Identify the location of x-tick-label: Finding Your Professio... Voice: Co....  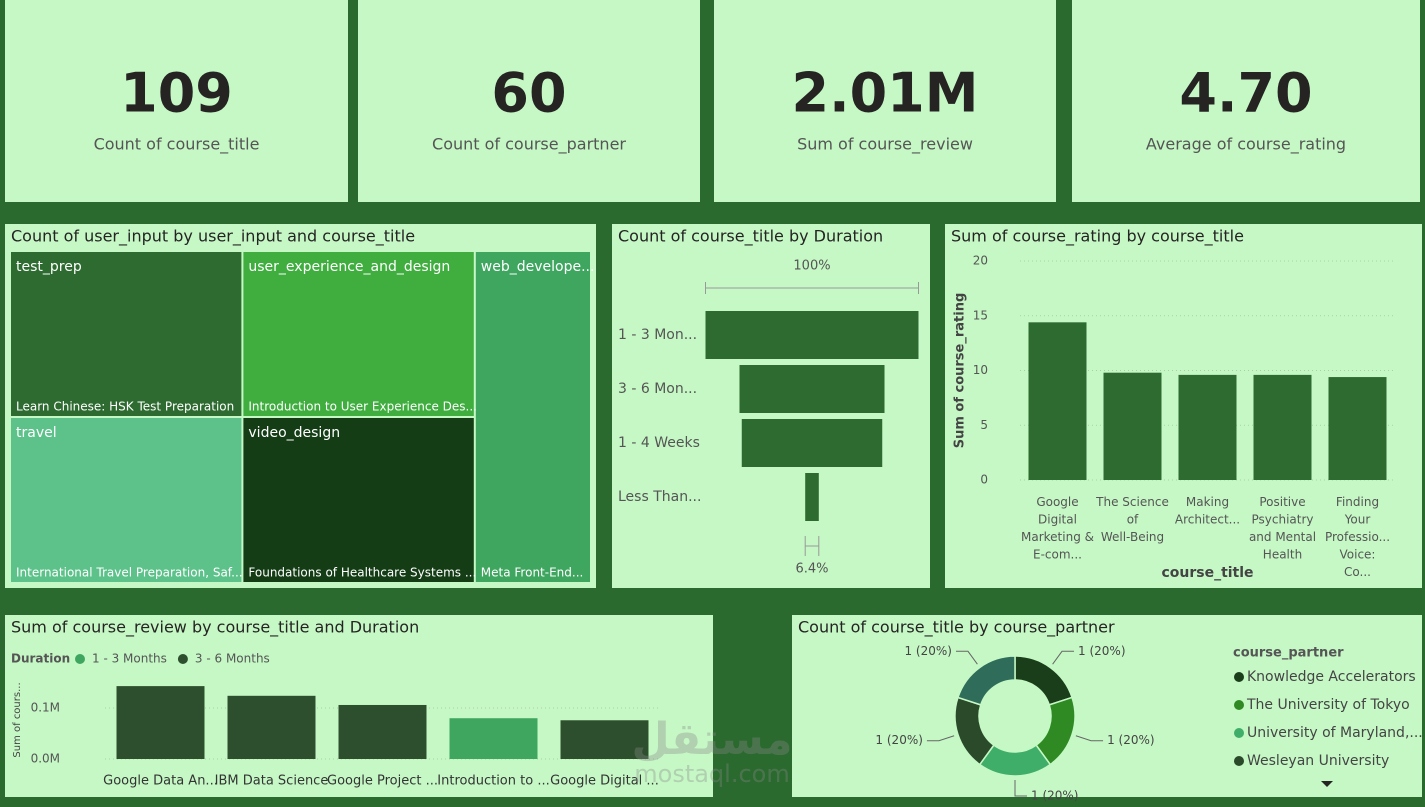
(1357, 537).